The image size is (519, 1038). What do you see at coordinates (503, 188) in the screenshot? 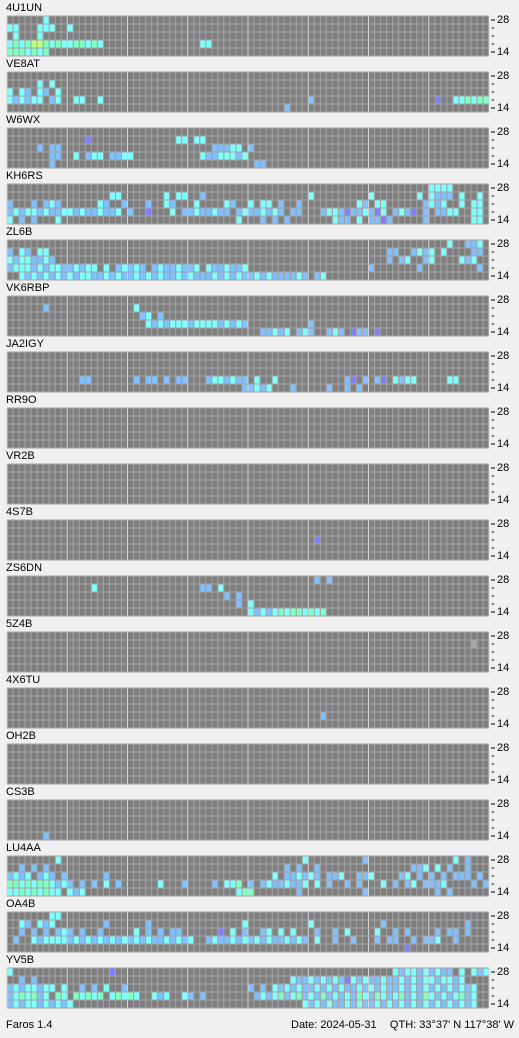
I see `band-label: 28` at bounding box center [503, 188].